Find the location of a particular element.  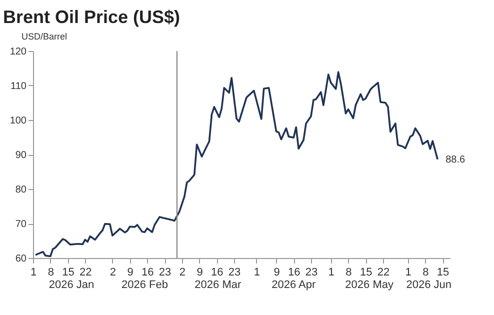

y-tick-label: 110 is located at coordinates (18, 86).